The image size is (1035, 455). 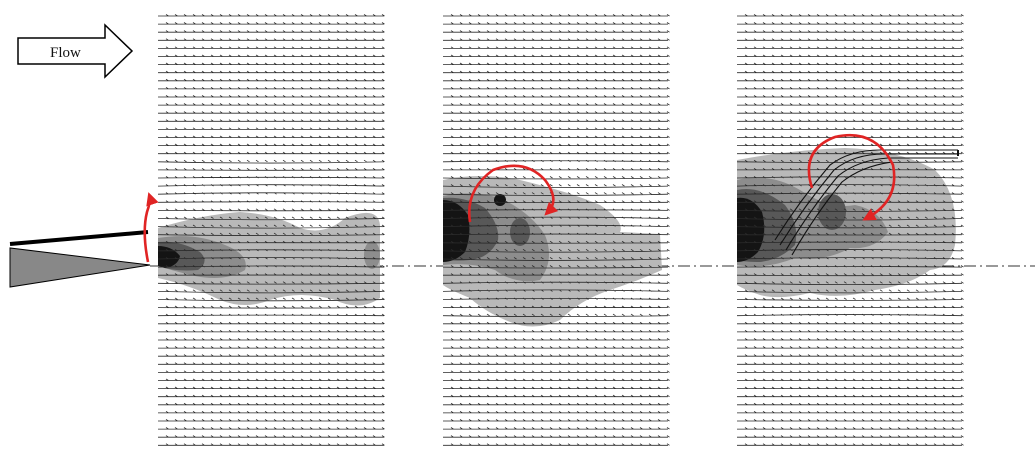 What do you see at coordinates (65, 53) in the screenshot?
I see `flow-label: Flow` at bounding box center [65, 53].